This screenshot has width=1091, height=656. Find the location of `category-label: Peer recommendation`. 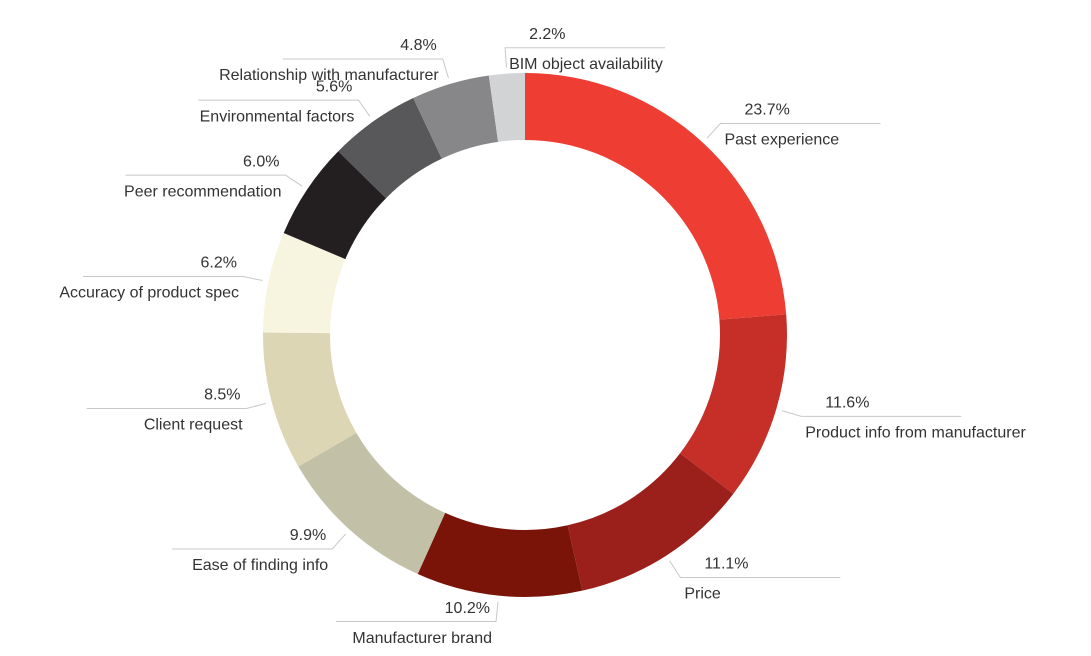

category-label: Peer recommendation is located at coordinates (202, 191).